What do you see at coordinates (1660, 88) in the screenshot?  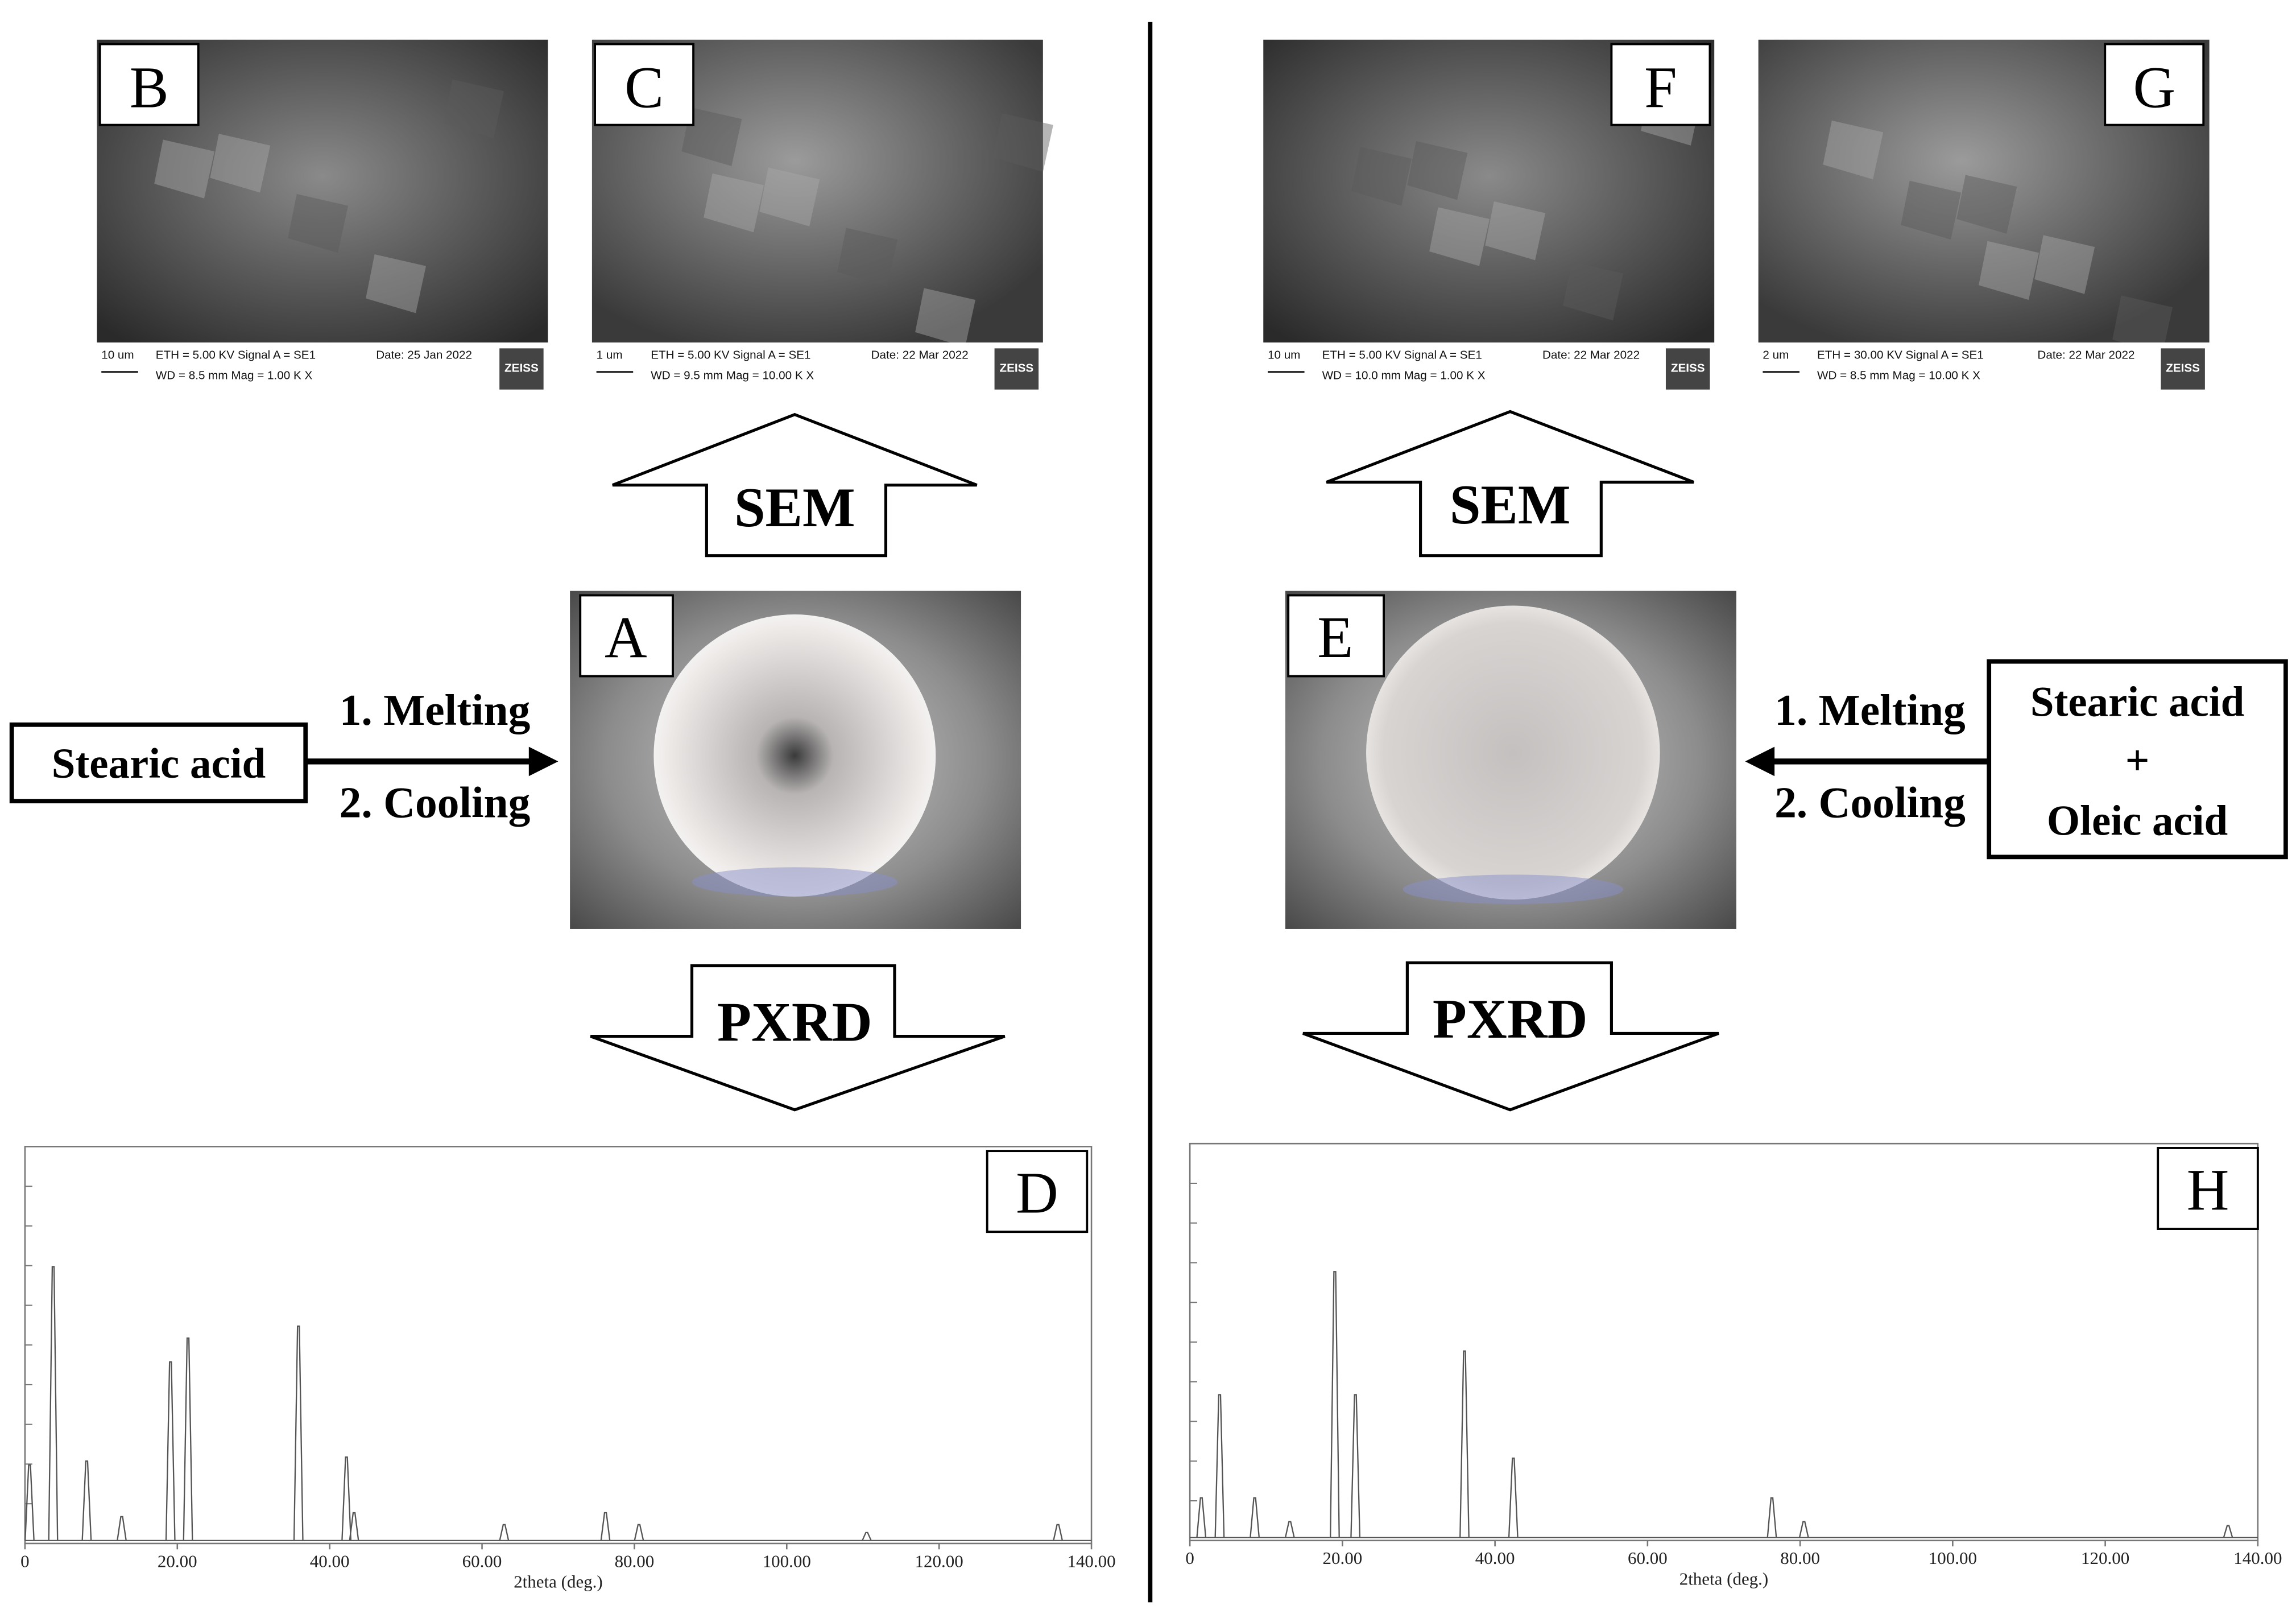 I see `panel-label: F` at bounding box center [1660, 88].